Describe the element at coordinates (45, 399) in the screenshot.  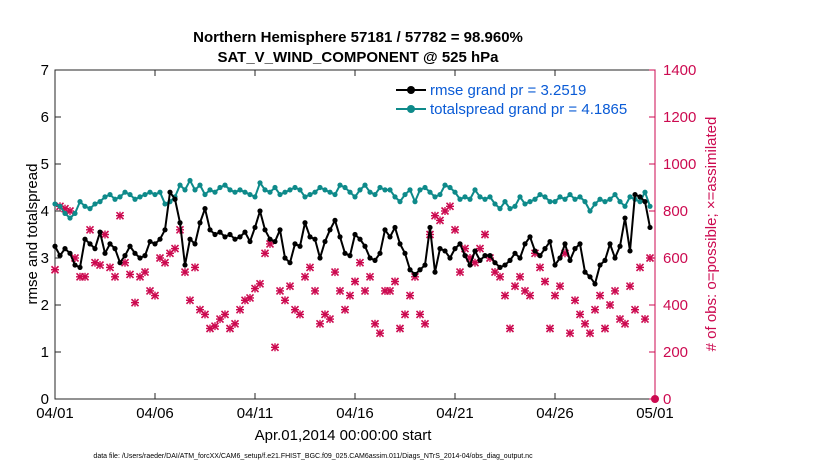
I see `y-left-tick-label: 0` at that location.